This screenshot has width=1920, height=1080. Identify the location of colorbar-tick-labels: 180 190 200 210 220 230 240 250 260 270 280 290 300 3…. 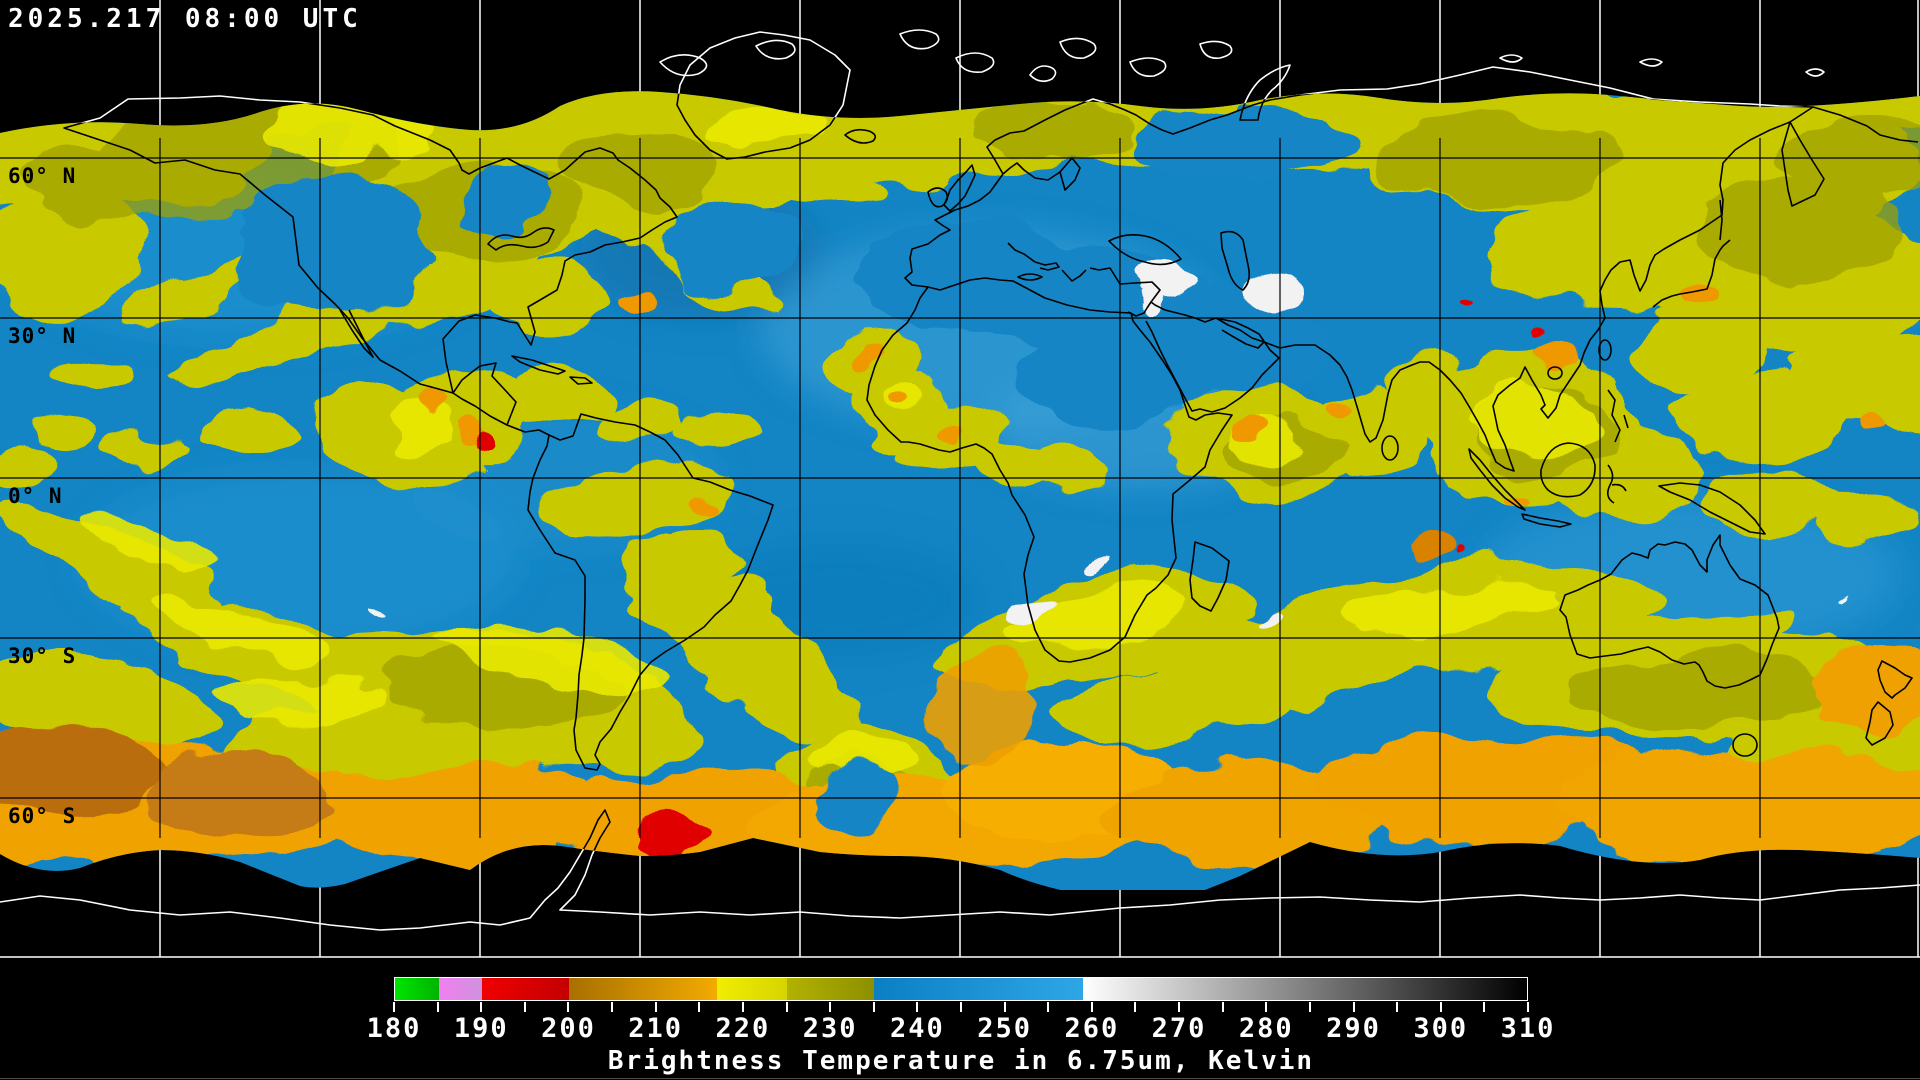
(960, 1028).